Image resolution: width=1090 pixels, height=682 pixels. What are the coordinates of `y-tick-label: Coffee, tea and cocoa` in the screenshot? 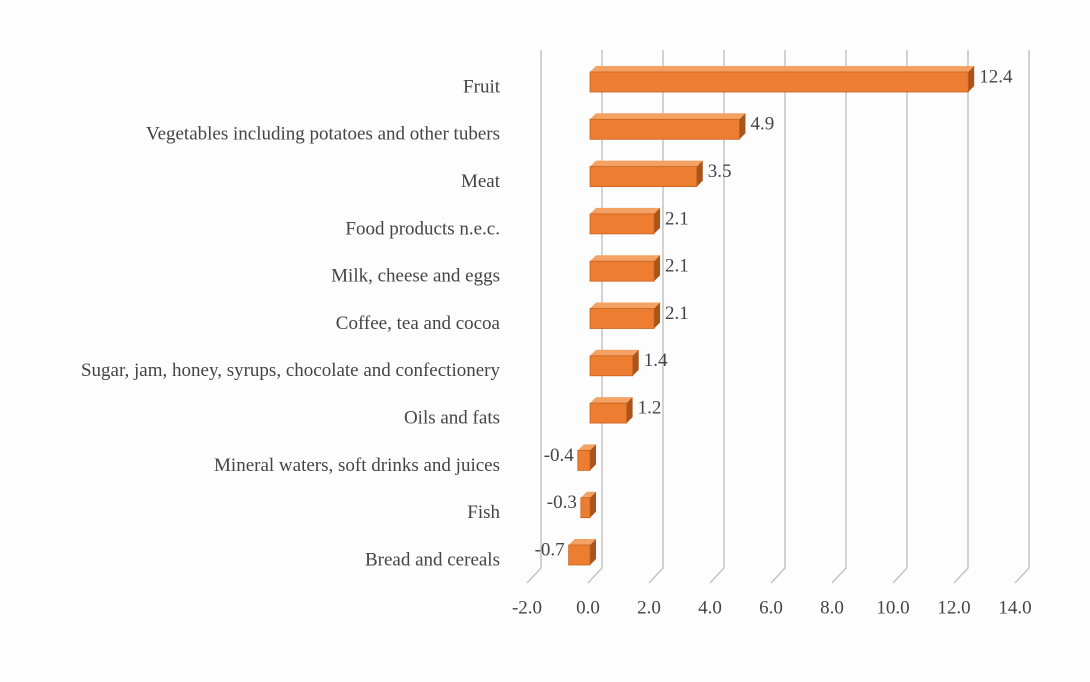 It's located at (418, 323).